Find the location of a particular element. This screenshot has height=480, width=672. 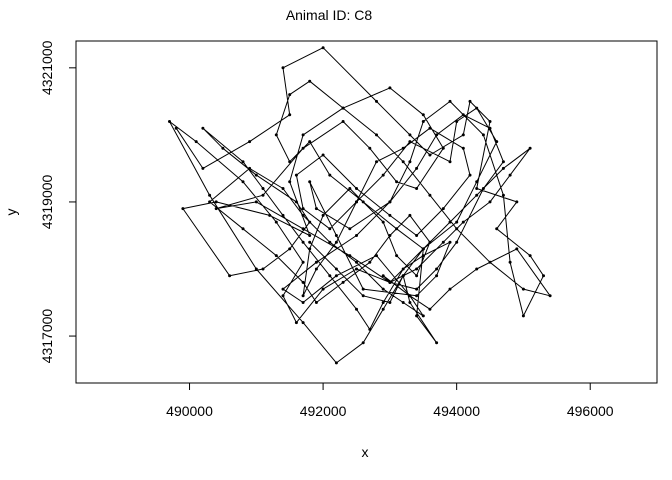

y-tick-label: 4321000 is located at coordinates (47, 67).